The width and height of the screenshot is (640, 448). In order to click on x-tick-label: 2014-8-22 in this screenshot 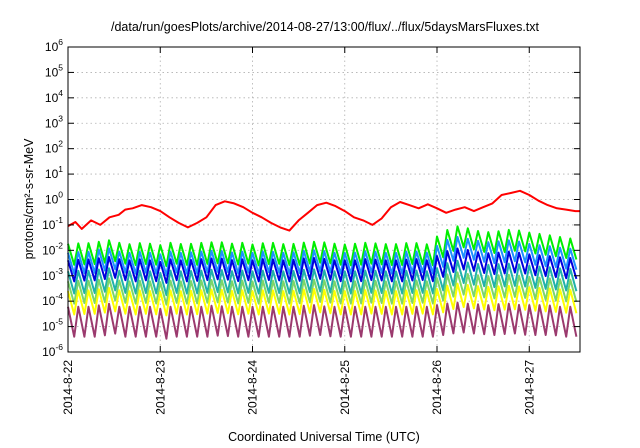, I will do `click(68, 387)`.